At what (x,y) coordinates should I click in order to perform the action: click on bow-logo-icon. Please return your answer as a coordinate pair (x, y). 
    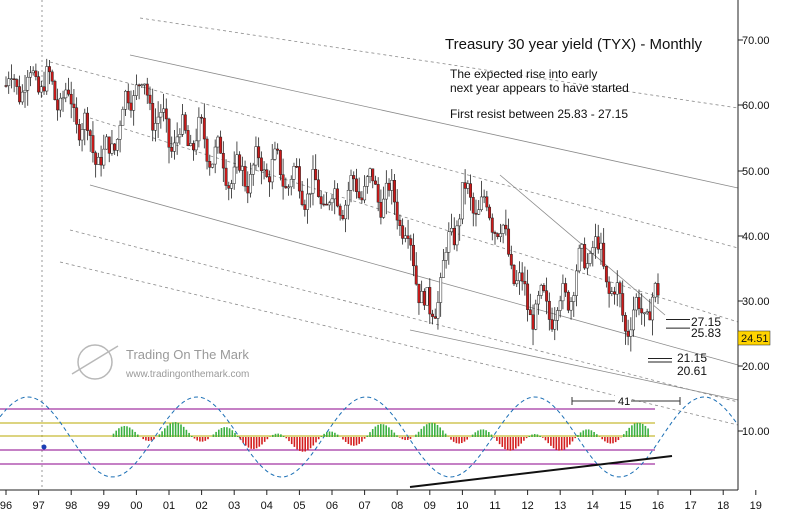
    Looking at the image, I should click on (95, 362).